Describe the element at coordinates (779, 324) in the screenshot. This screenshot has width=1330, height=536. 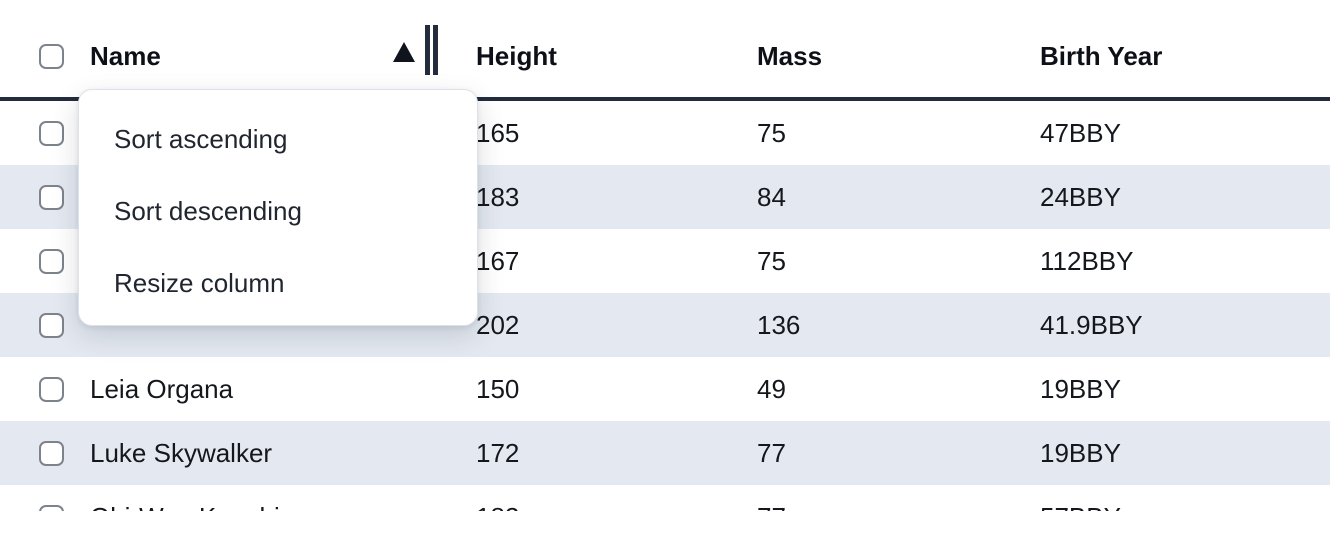
I see `cell-mass: 136` at that location.